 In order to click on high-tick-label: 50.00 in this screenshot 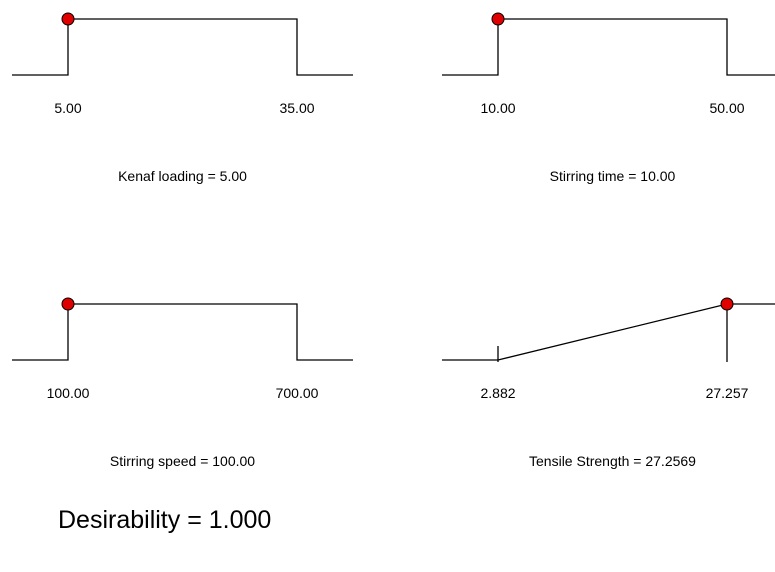, I will do `click(727, 108)`.